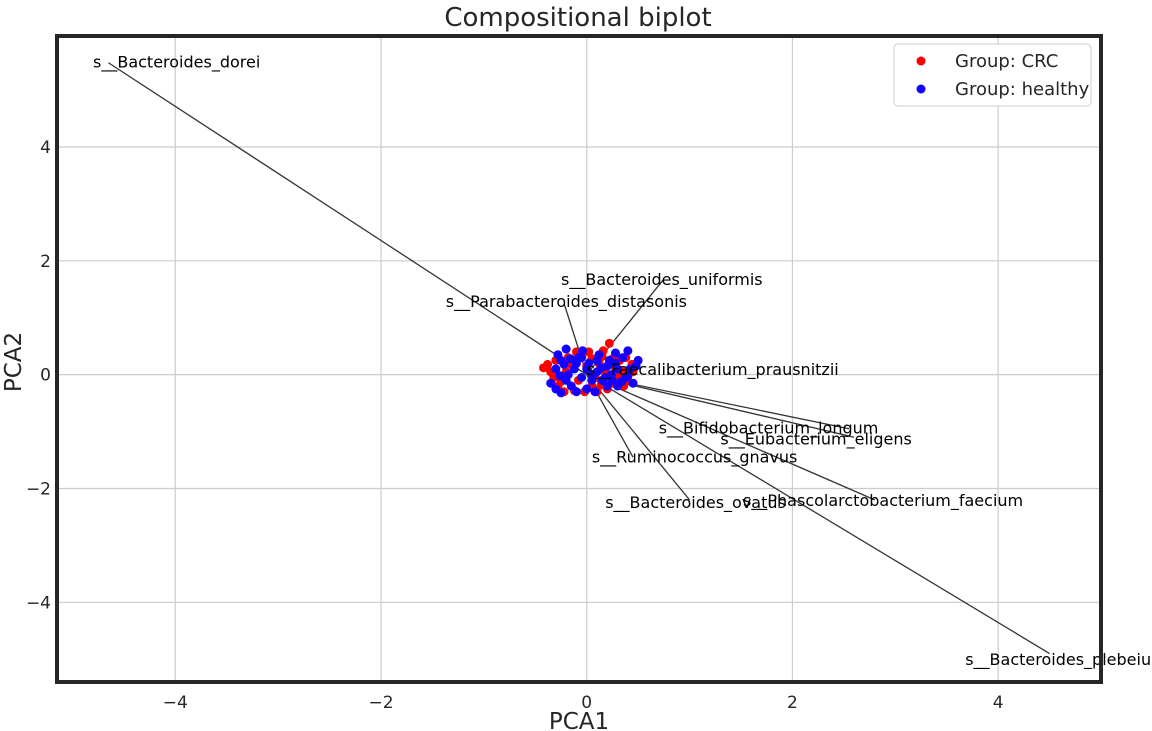 This screenshot has height=731, width=1152. Describe the element at coordinates (695, 458) in the screenshot. I see `loading-label-s-ruminococcus-gnavus: s__Ruminococcus_gnavus` at that location.